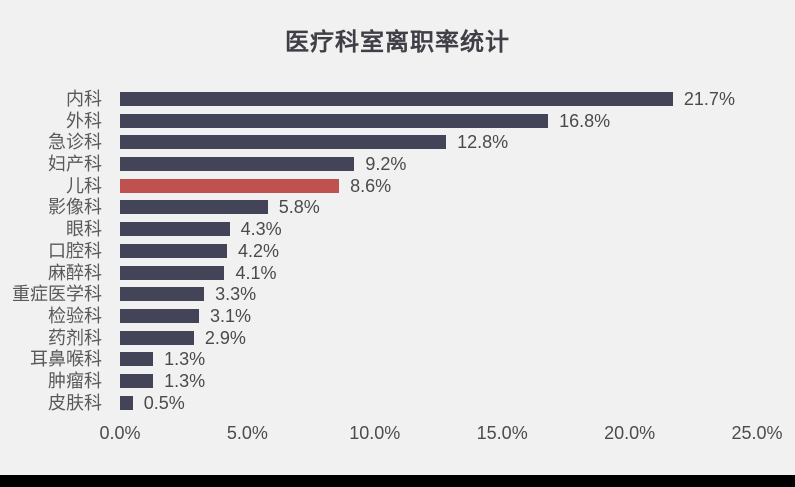 Image resolution: width=795 pixels, height=487 pixels. I want to click on x-axis-tick-label: 15.0%, so click(502, 433).